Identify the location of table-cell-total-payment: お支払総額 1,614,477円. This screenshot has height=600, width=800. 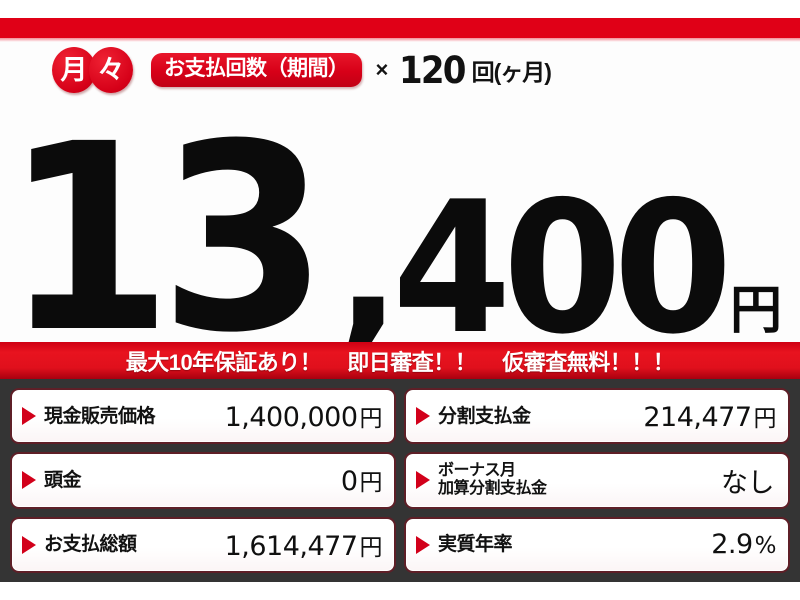
(203, 544).